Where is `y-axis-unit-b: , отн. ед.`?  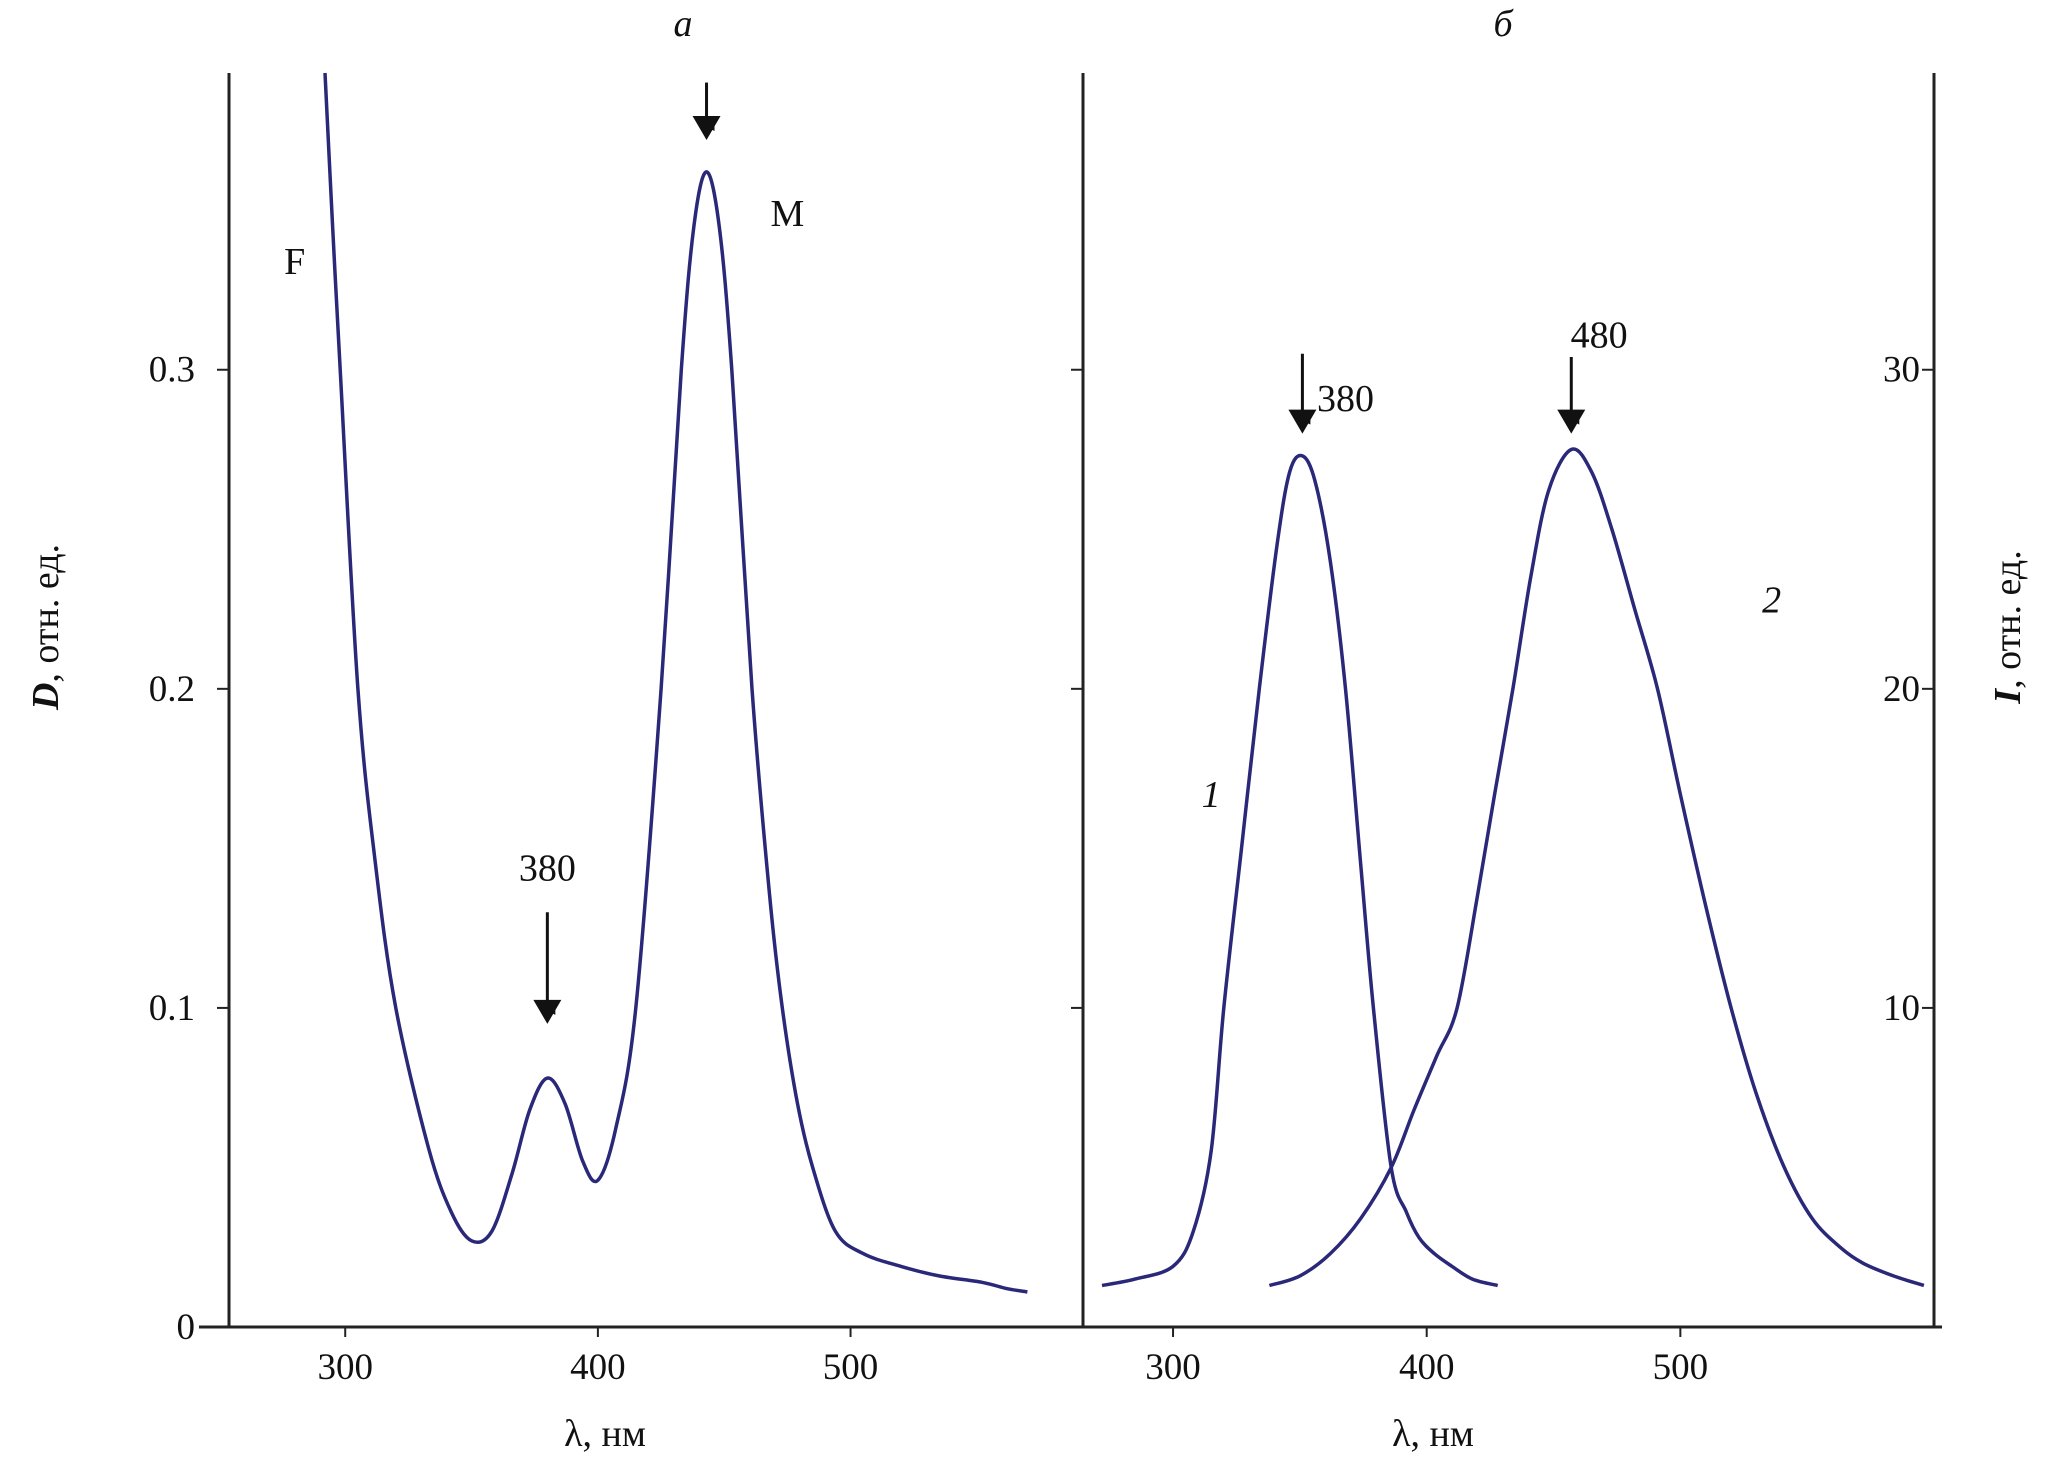
y-axis-unit-b: , отн. ед. is located at coordinates (2008, 619).